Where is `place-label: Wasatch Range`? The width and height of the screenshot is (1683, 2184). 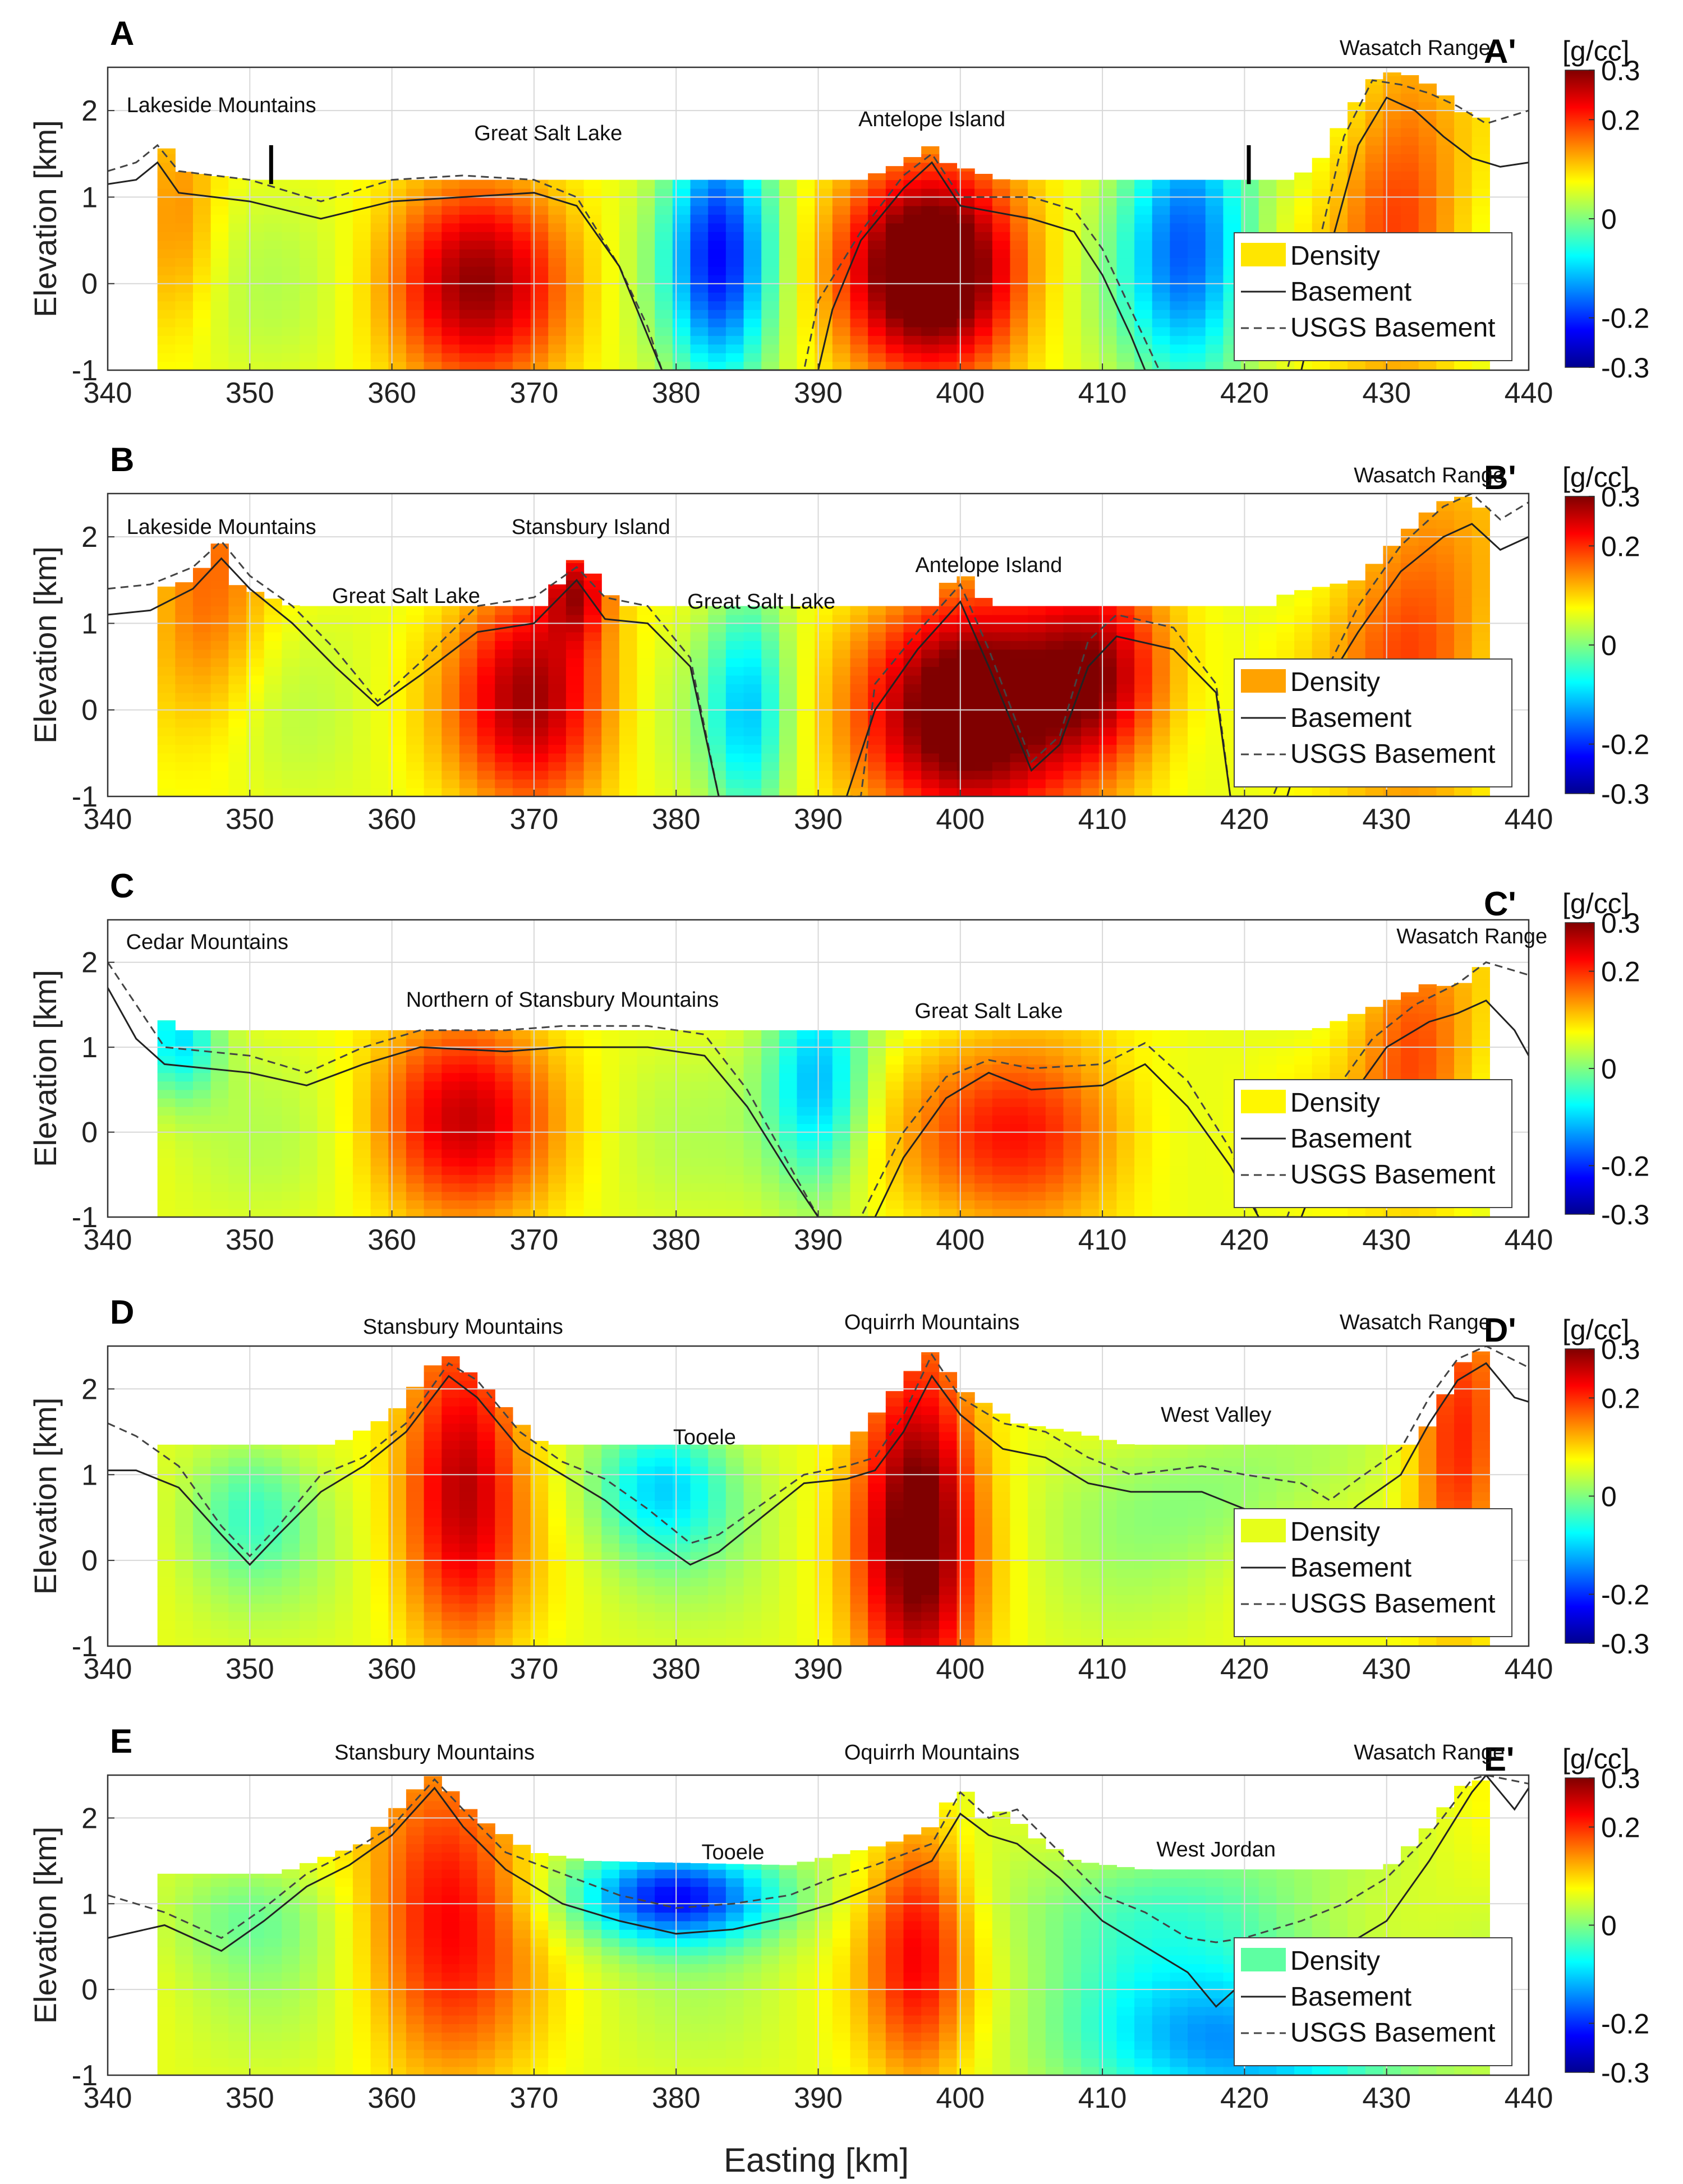 place-label: Wasatch Range is located at coordinates (1415, 48).